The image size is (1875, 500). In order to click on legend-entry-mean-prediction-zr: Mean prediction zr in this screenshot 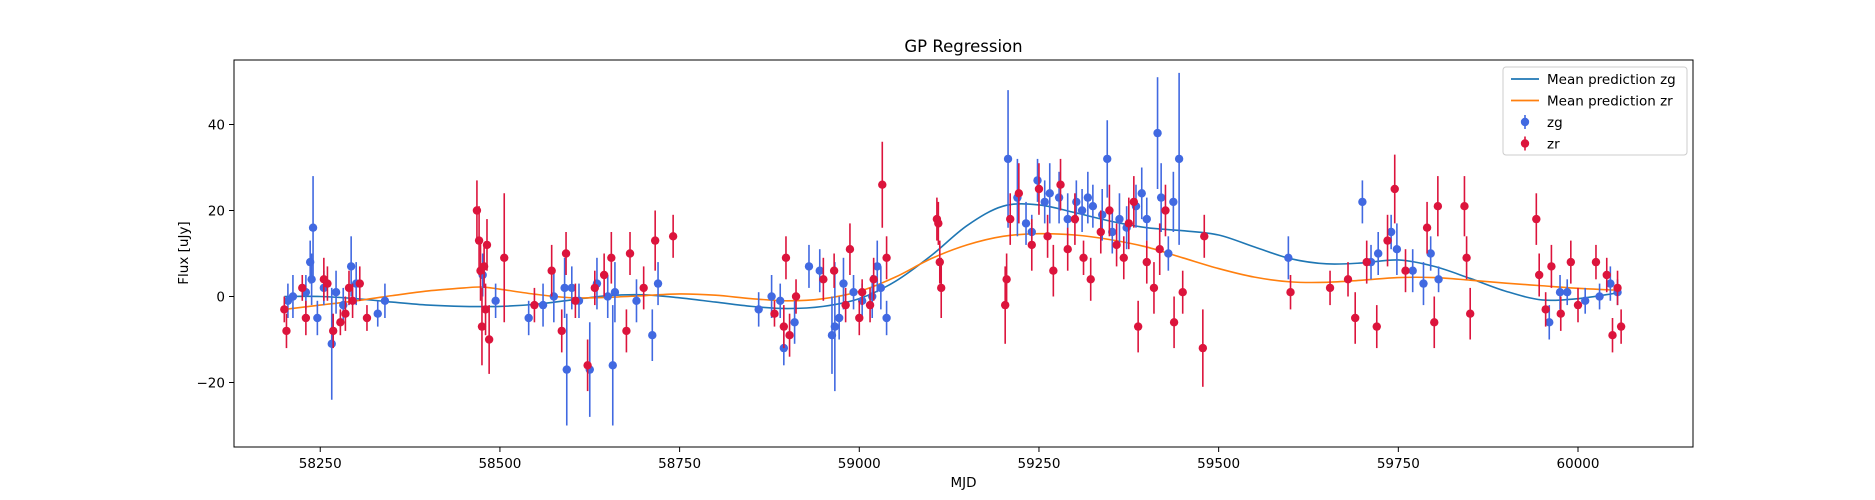, I will do `click(1592, 102)`.